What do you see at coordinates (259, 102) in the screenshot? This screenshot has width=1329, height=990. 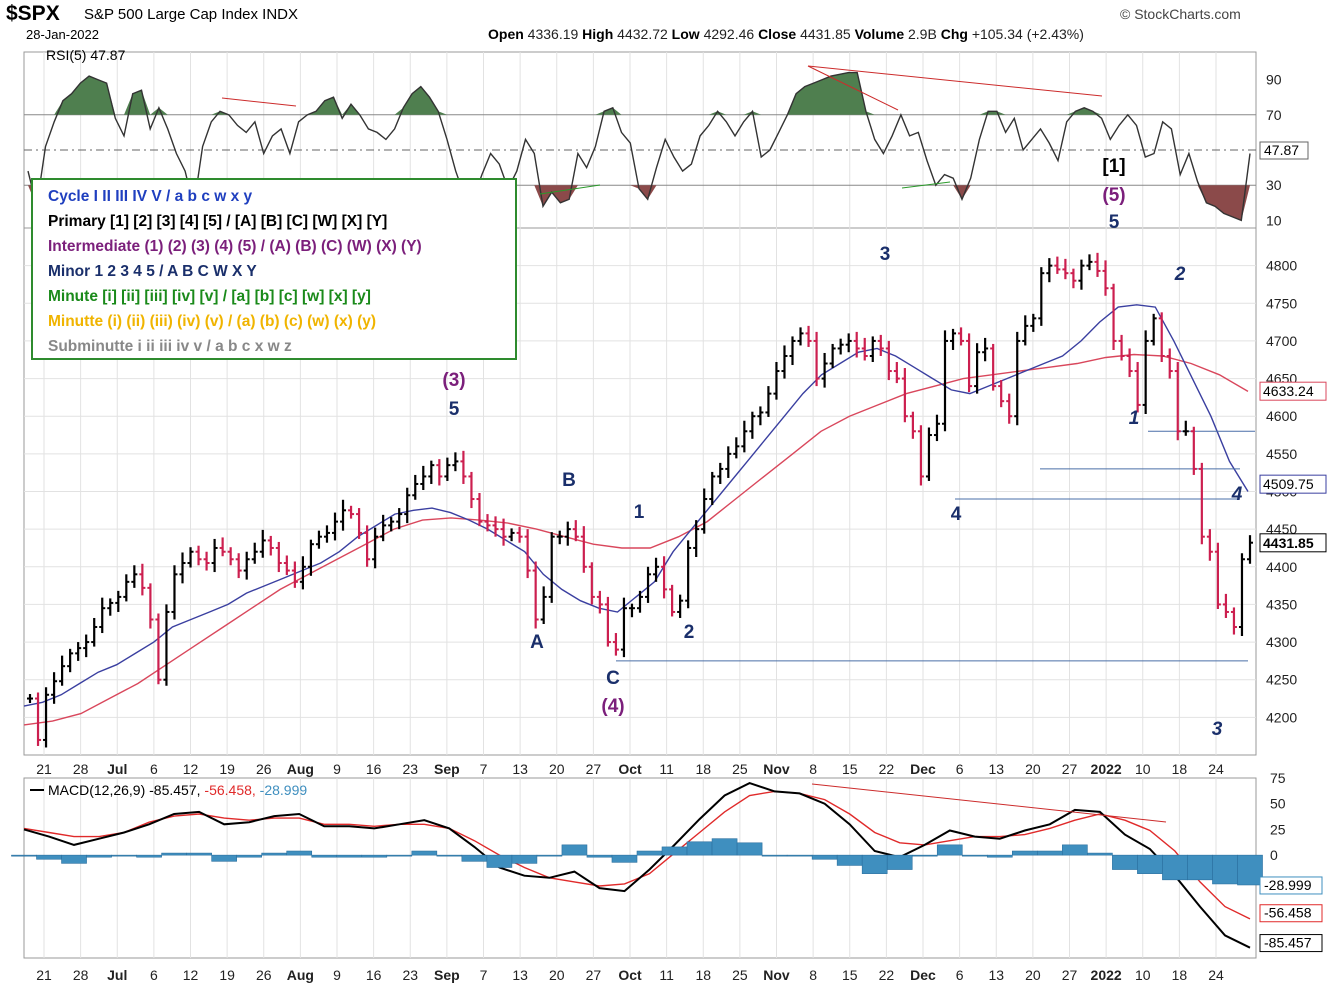 I see `rsi-divergence` at bounding box center [259, 102].